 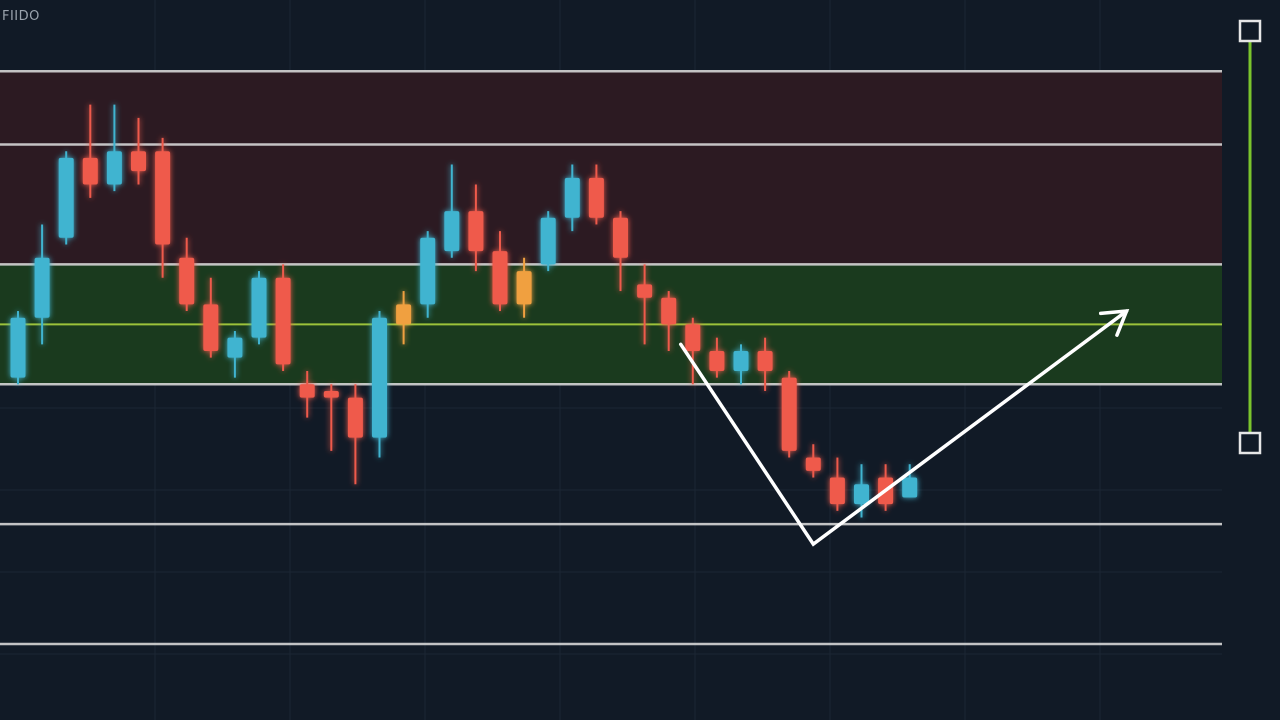 What do you see at coordinates (1250, 237) in the screenshot?
I see `range-slider` at bounding box center [1250, 237].